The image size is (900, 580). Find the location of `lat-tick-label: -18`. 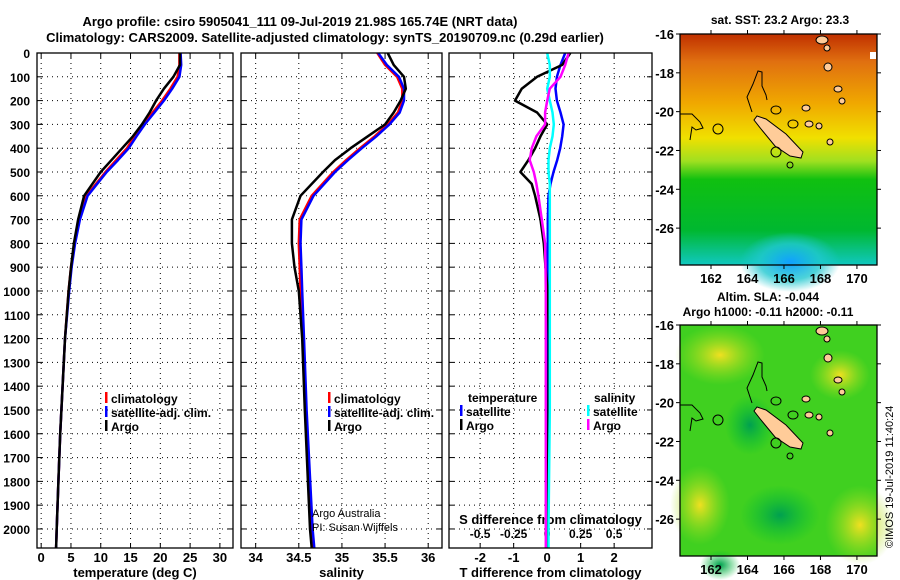

lat-tick-label: -18 is located at coordinates (664, 73).